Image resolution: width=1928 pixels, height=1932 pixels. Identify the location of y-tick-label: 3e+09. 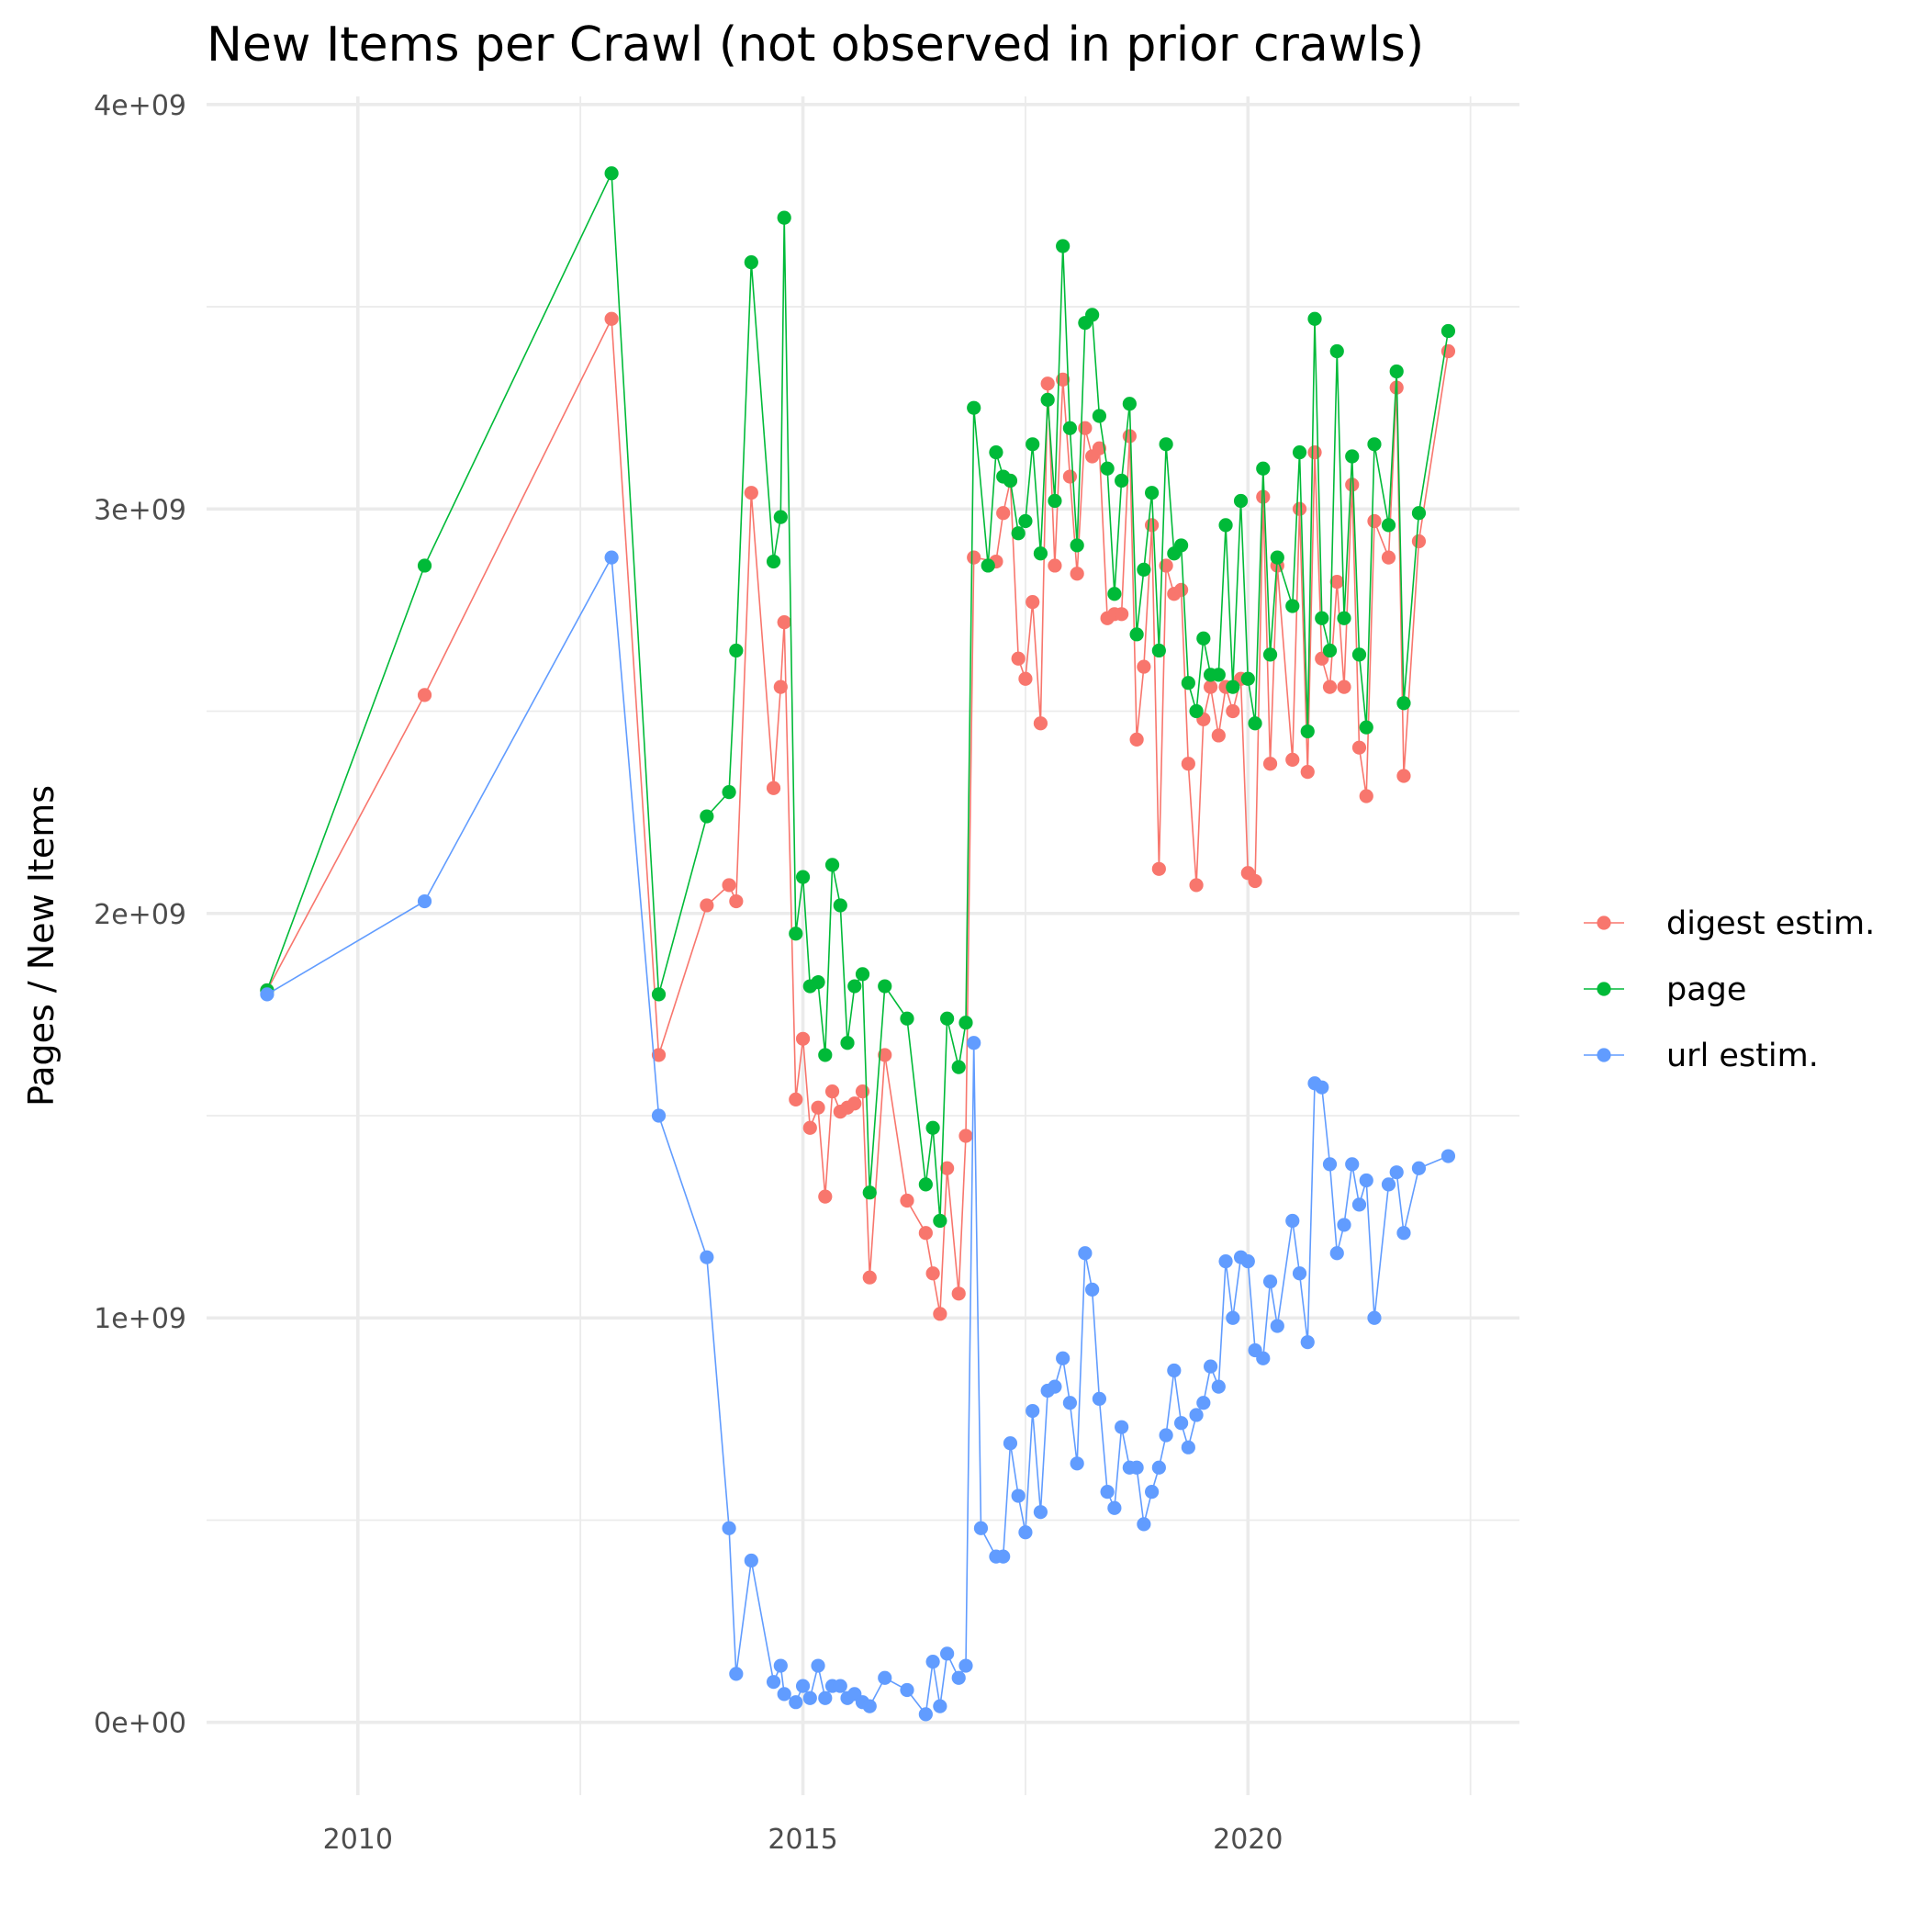
(140, 510).